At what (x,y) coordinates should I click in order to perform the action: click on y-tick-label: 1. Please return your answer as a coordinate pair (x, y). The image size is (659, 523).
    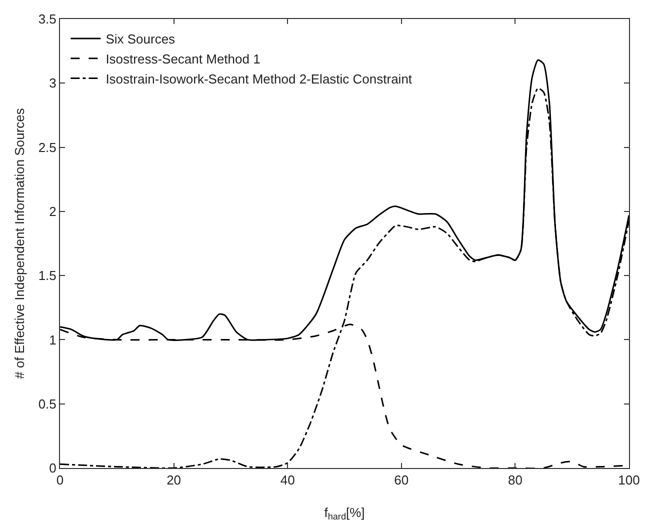
    Looking at the image, I should click on (52, 340).